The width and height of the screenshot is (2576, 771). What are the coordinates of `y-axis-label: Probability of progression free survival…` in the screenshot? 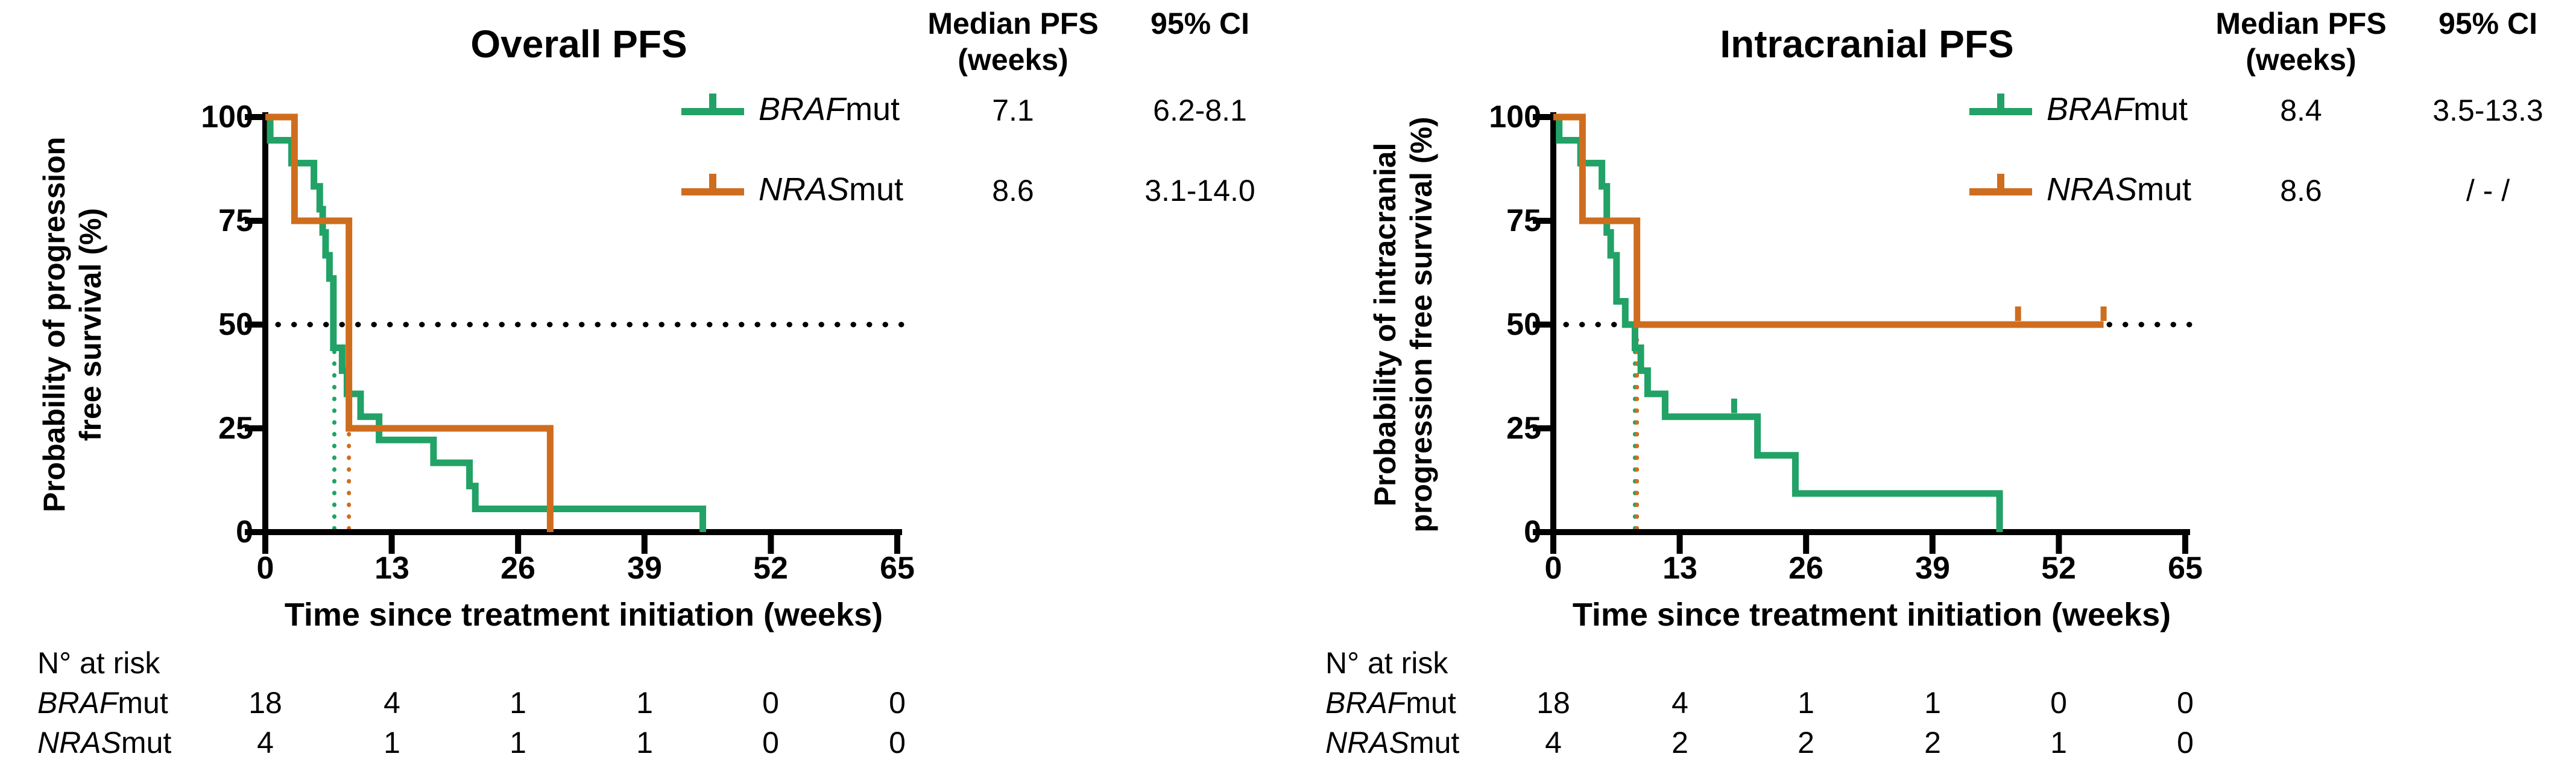 It's located at (73, 325).